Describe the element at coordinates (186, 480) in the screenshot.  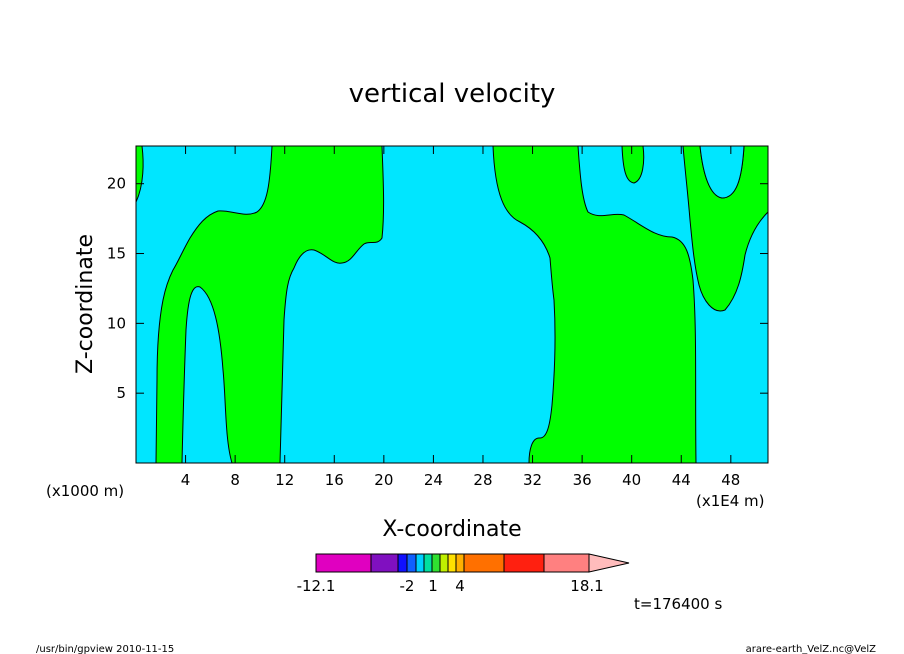
I see `x-tick-label: 4` at that location.